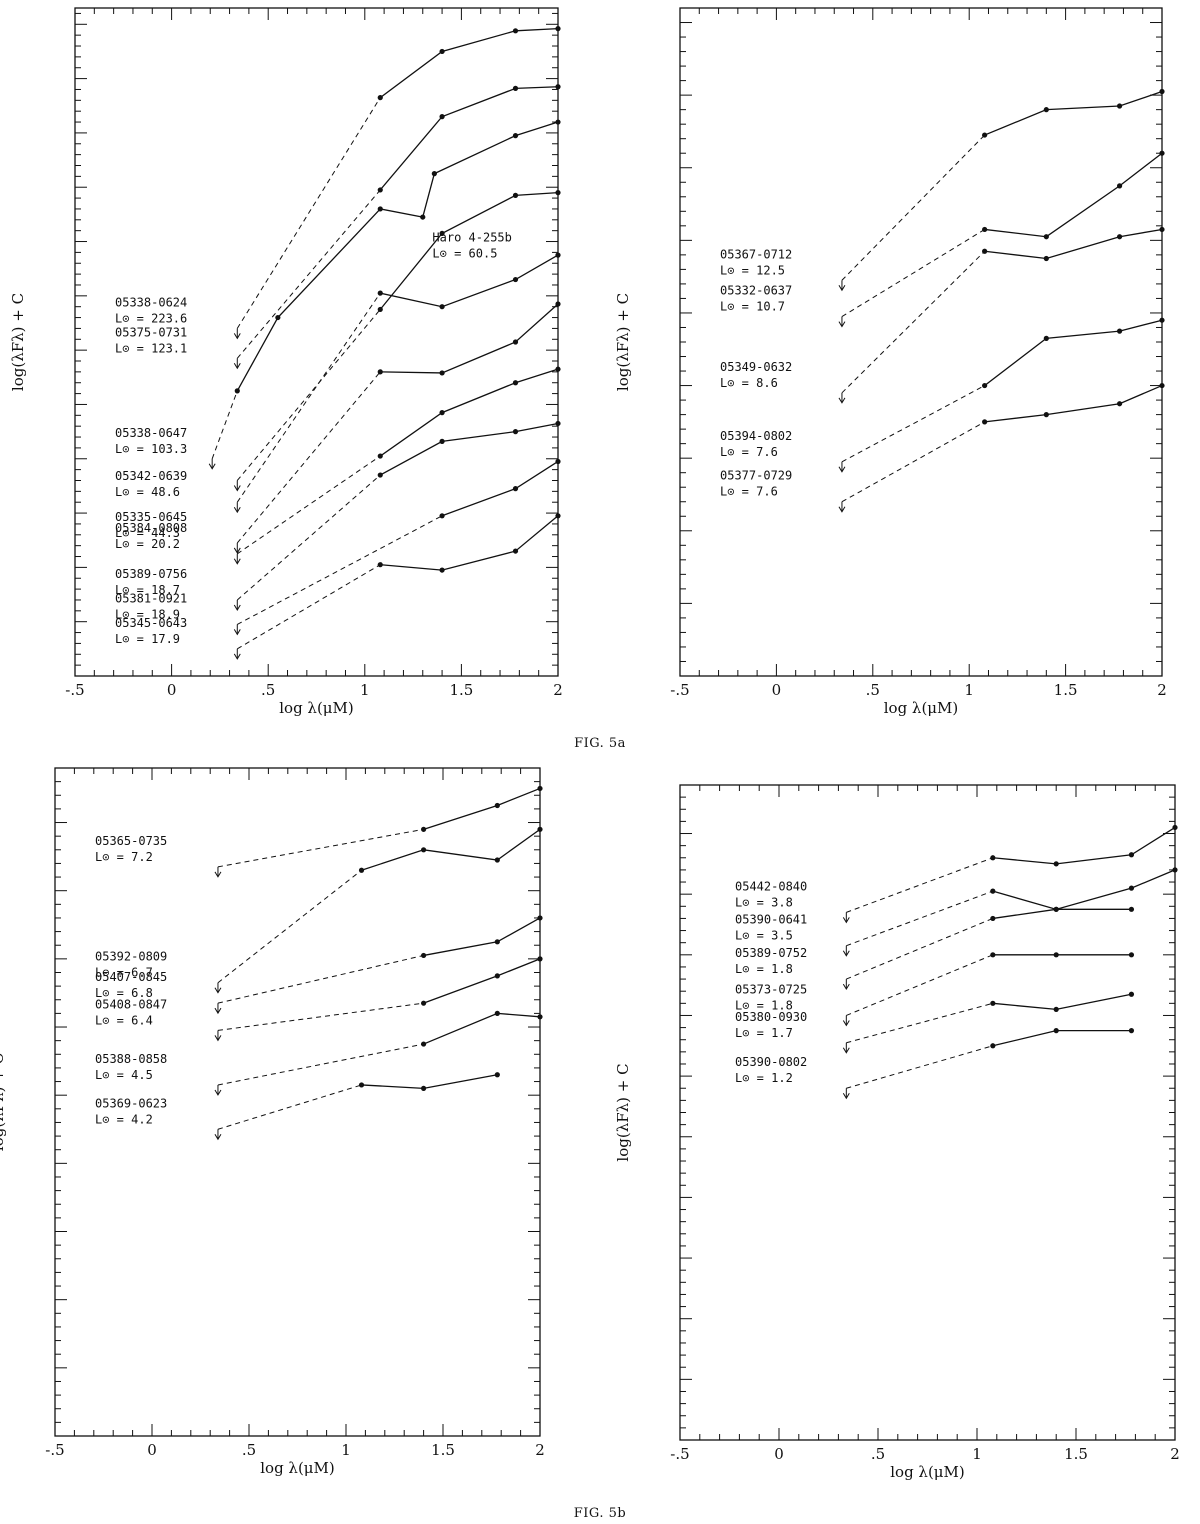 The width and height of the screenshot is (1200, 1524). Describe the element at coordinates (935, 989) in the screenshot. I see `series-05373-0725: 05373-0725 L⊙ = 1.8` at that location.